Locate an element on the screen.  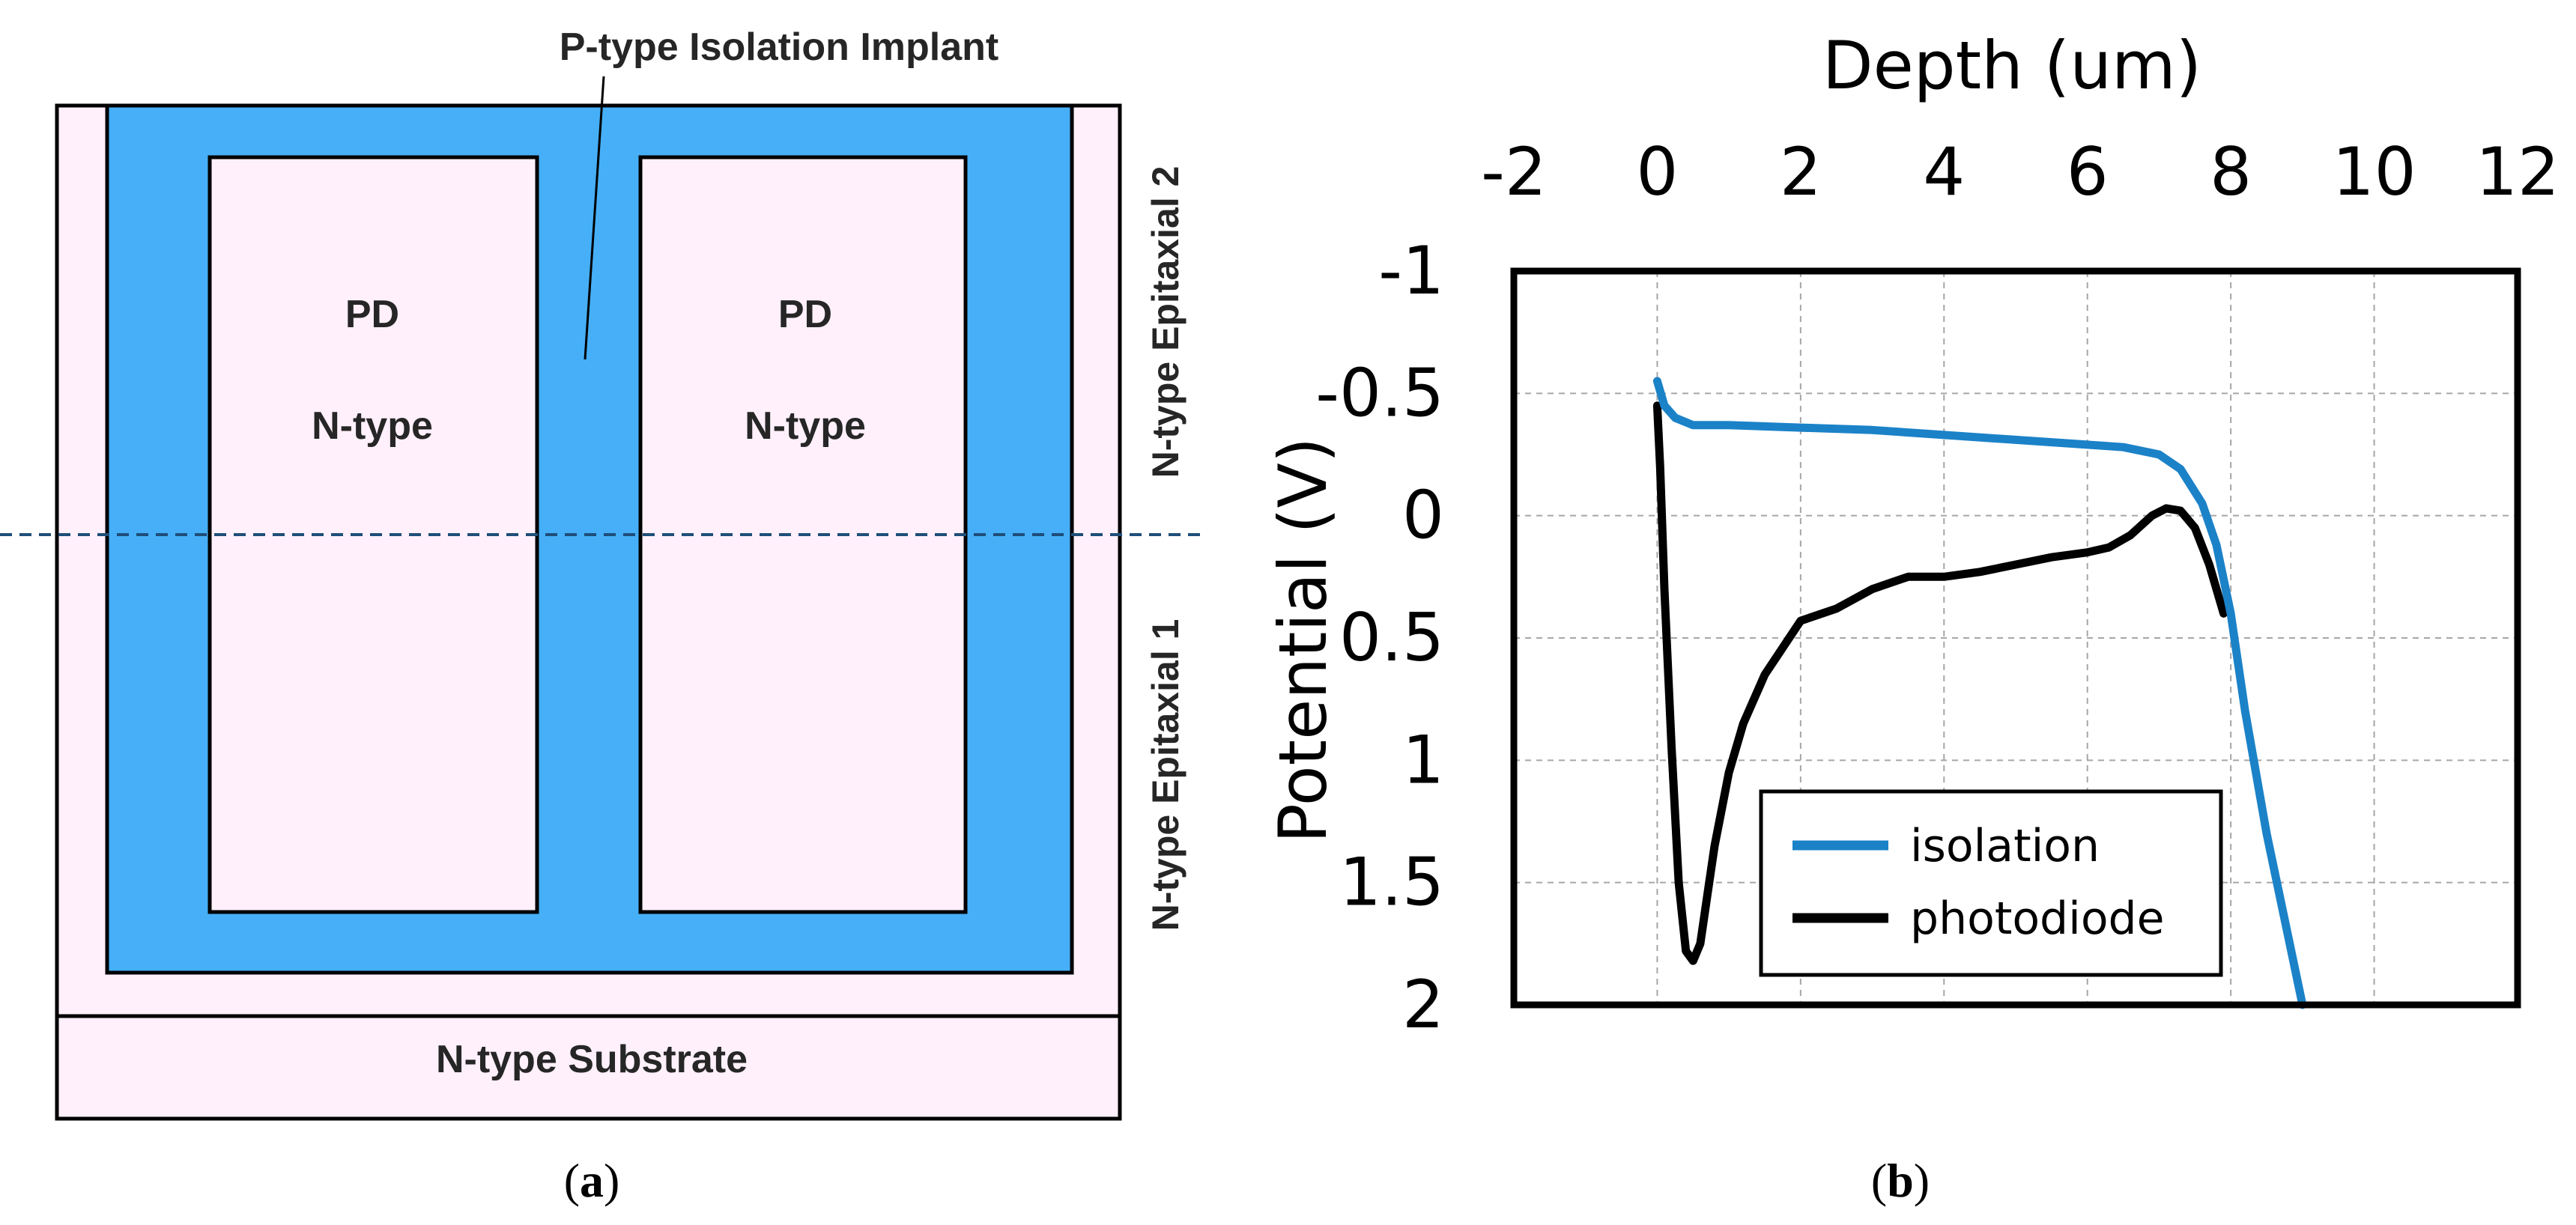
y-tick-label: 2 is located at coordinates (1423, 1004).